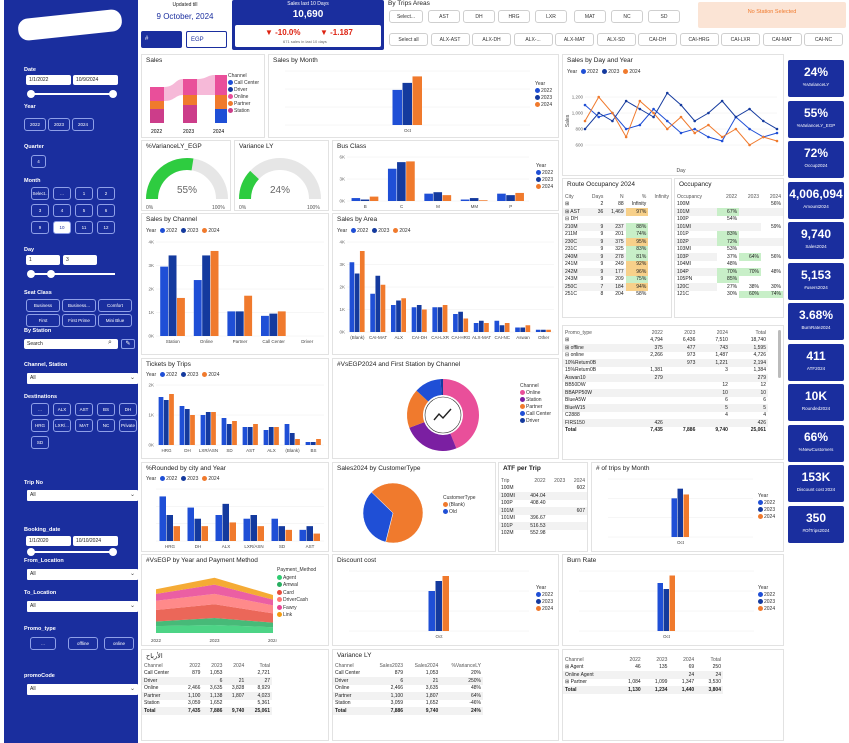 The width and height of the screenshot is (849, 743). I want to click on table-row: Total 1,130 1,234 1,440 3,804, so click(643, 690).